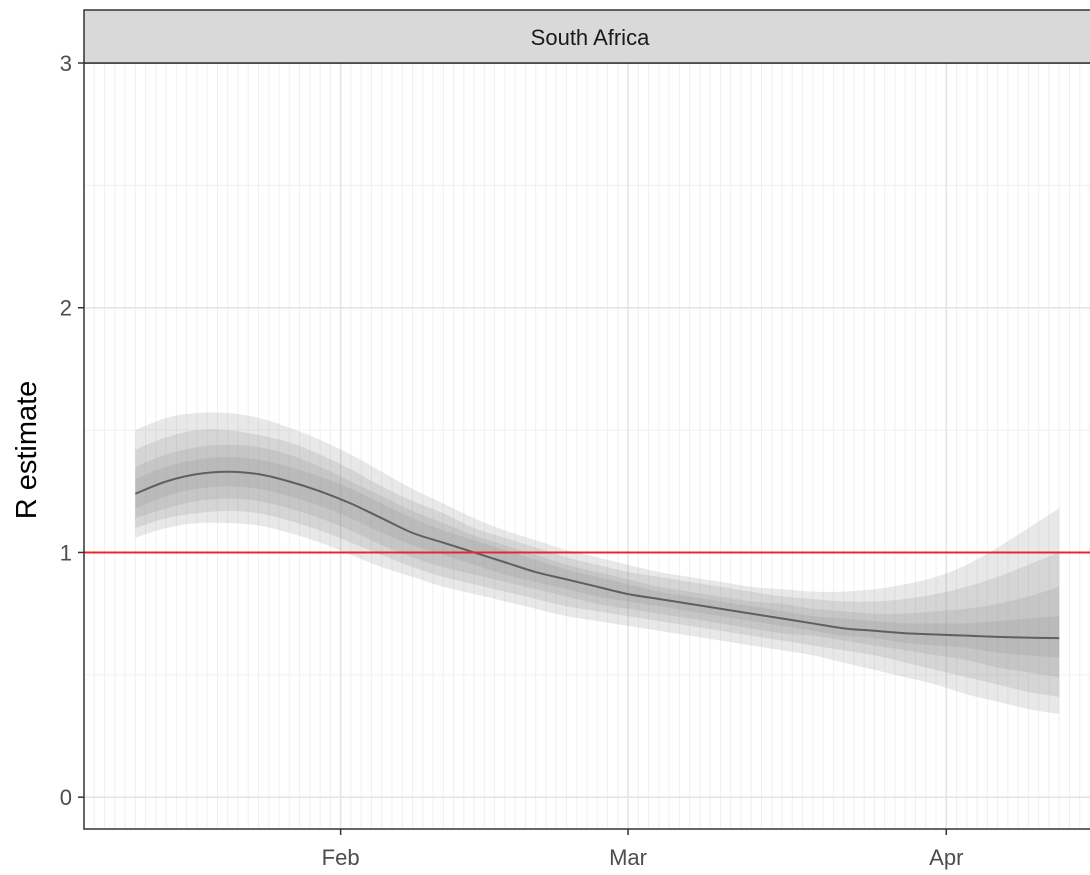  What do you see at coordinates (72, 430) in the screenshot?
I see `y-axis-ticks: 0 1 2 3` at bounding box center [72, 430].